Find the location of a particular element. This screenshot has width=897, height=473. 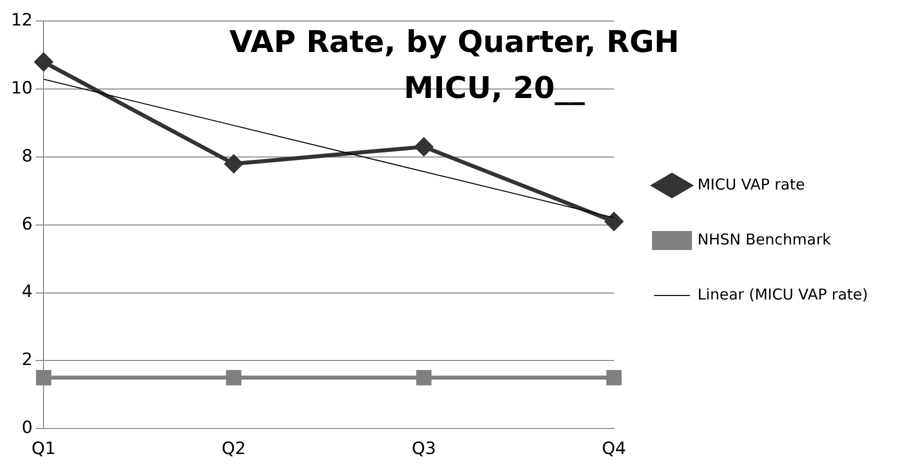

legend-label: MICU VAP rate is located at coordinates (751, 184).